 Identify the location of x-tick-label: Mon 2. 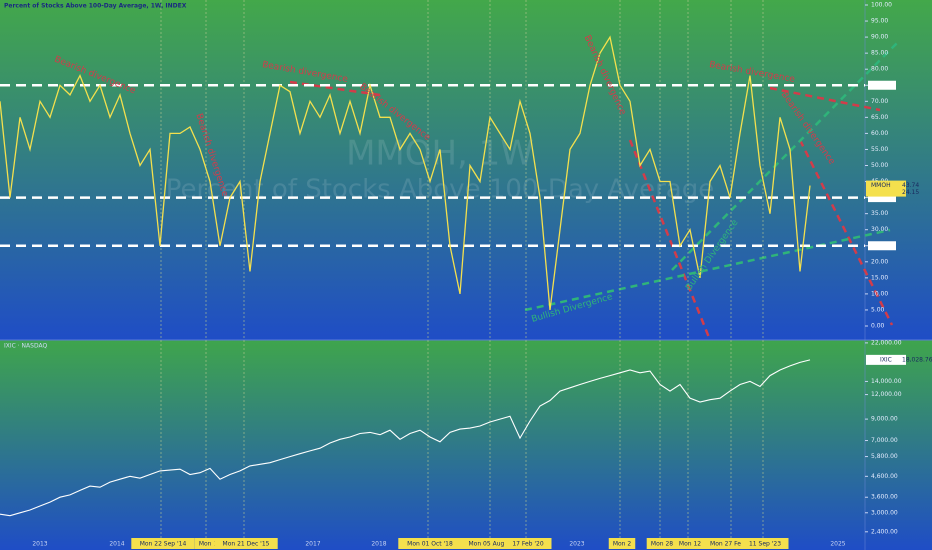
(622, 544).